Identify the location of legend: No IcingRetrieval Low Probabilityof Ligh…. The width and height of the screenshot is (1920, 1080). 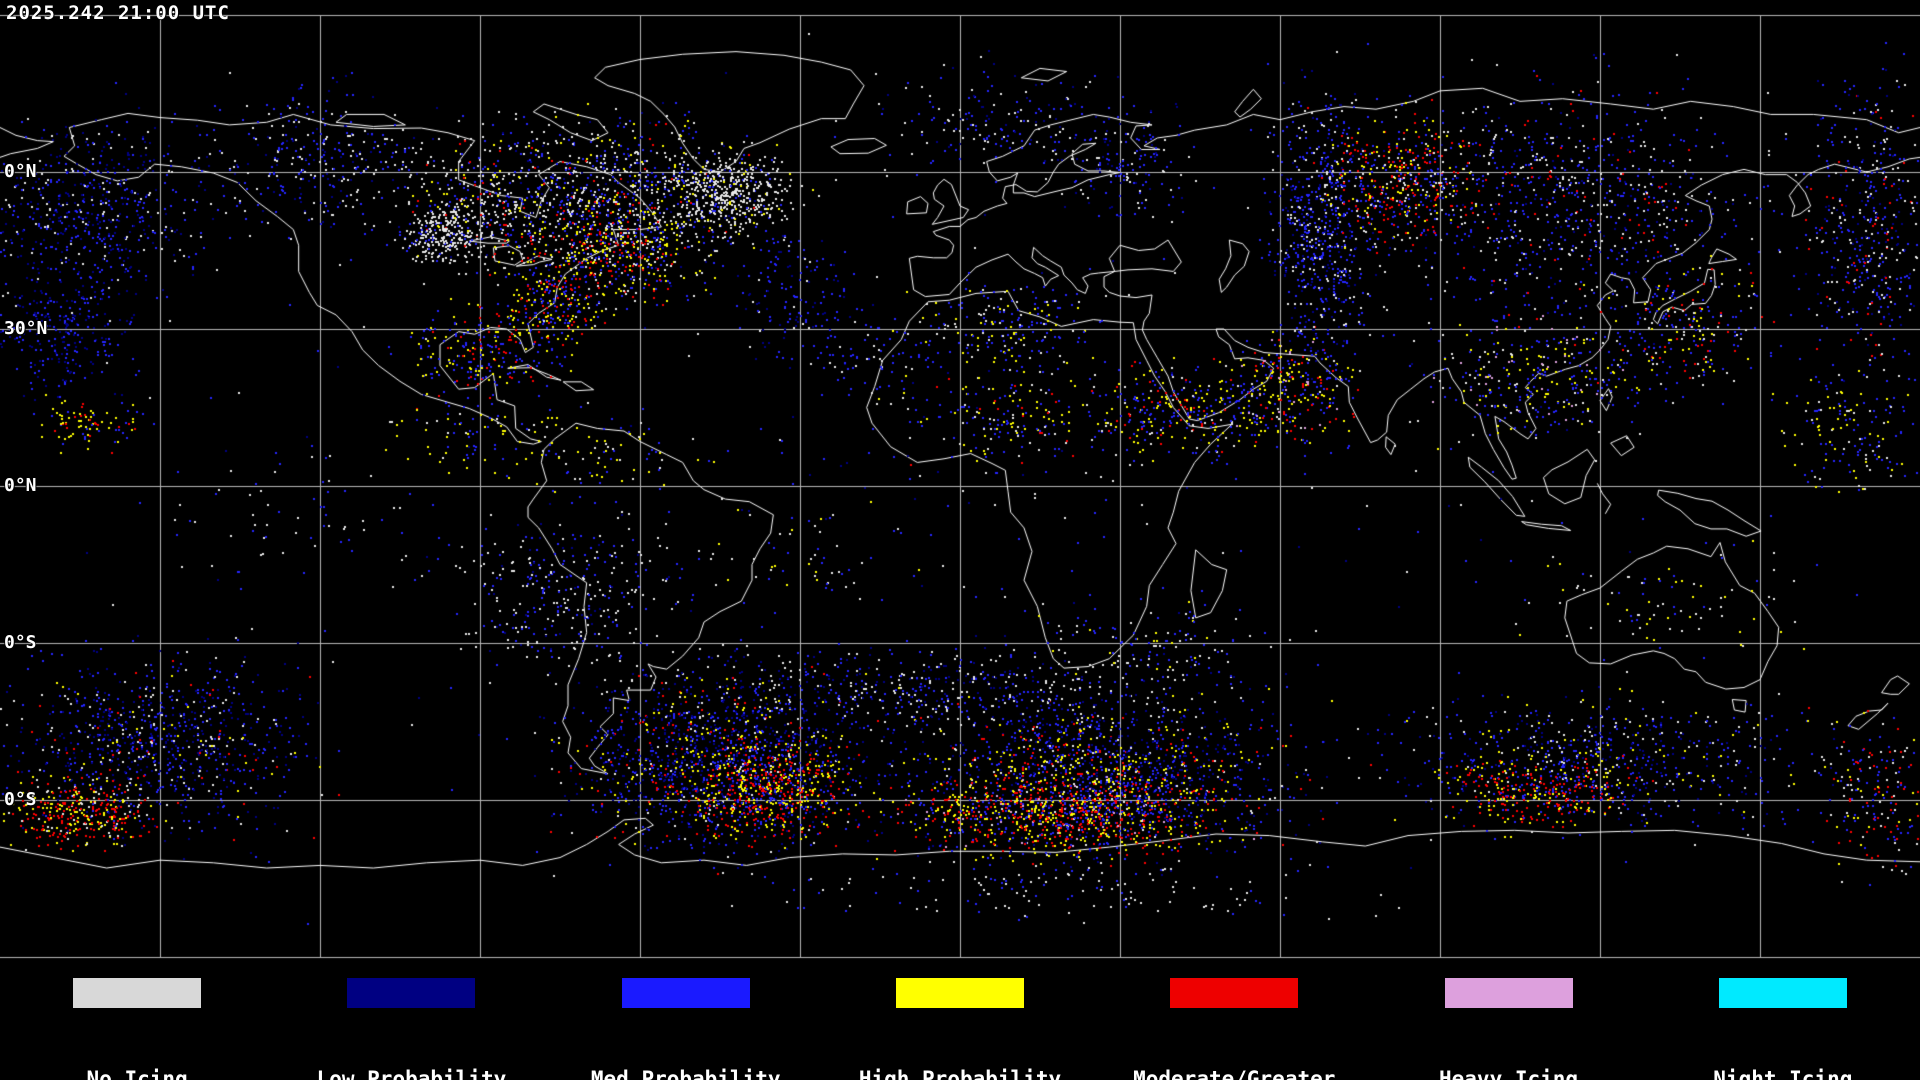
(960, 1029).